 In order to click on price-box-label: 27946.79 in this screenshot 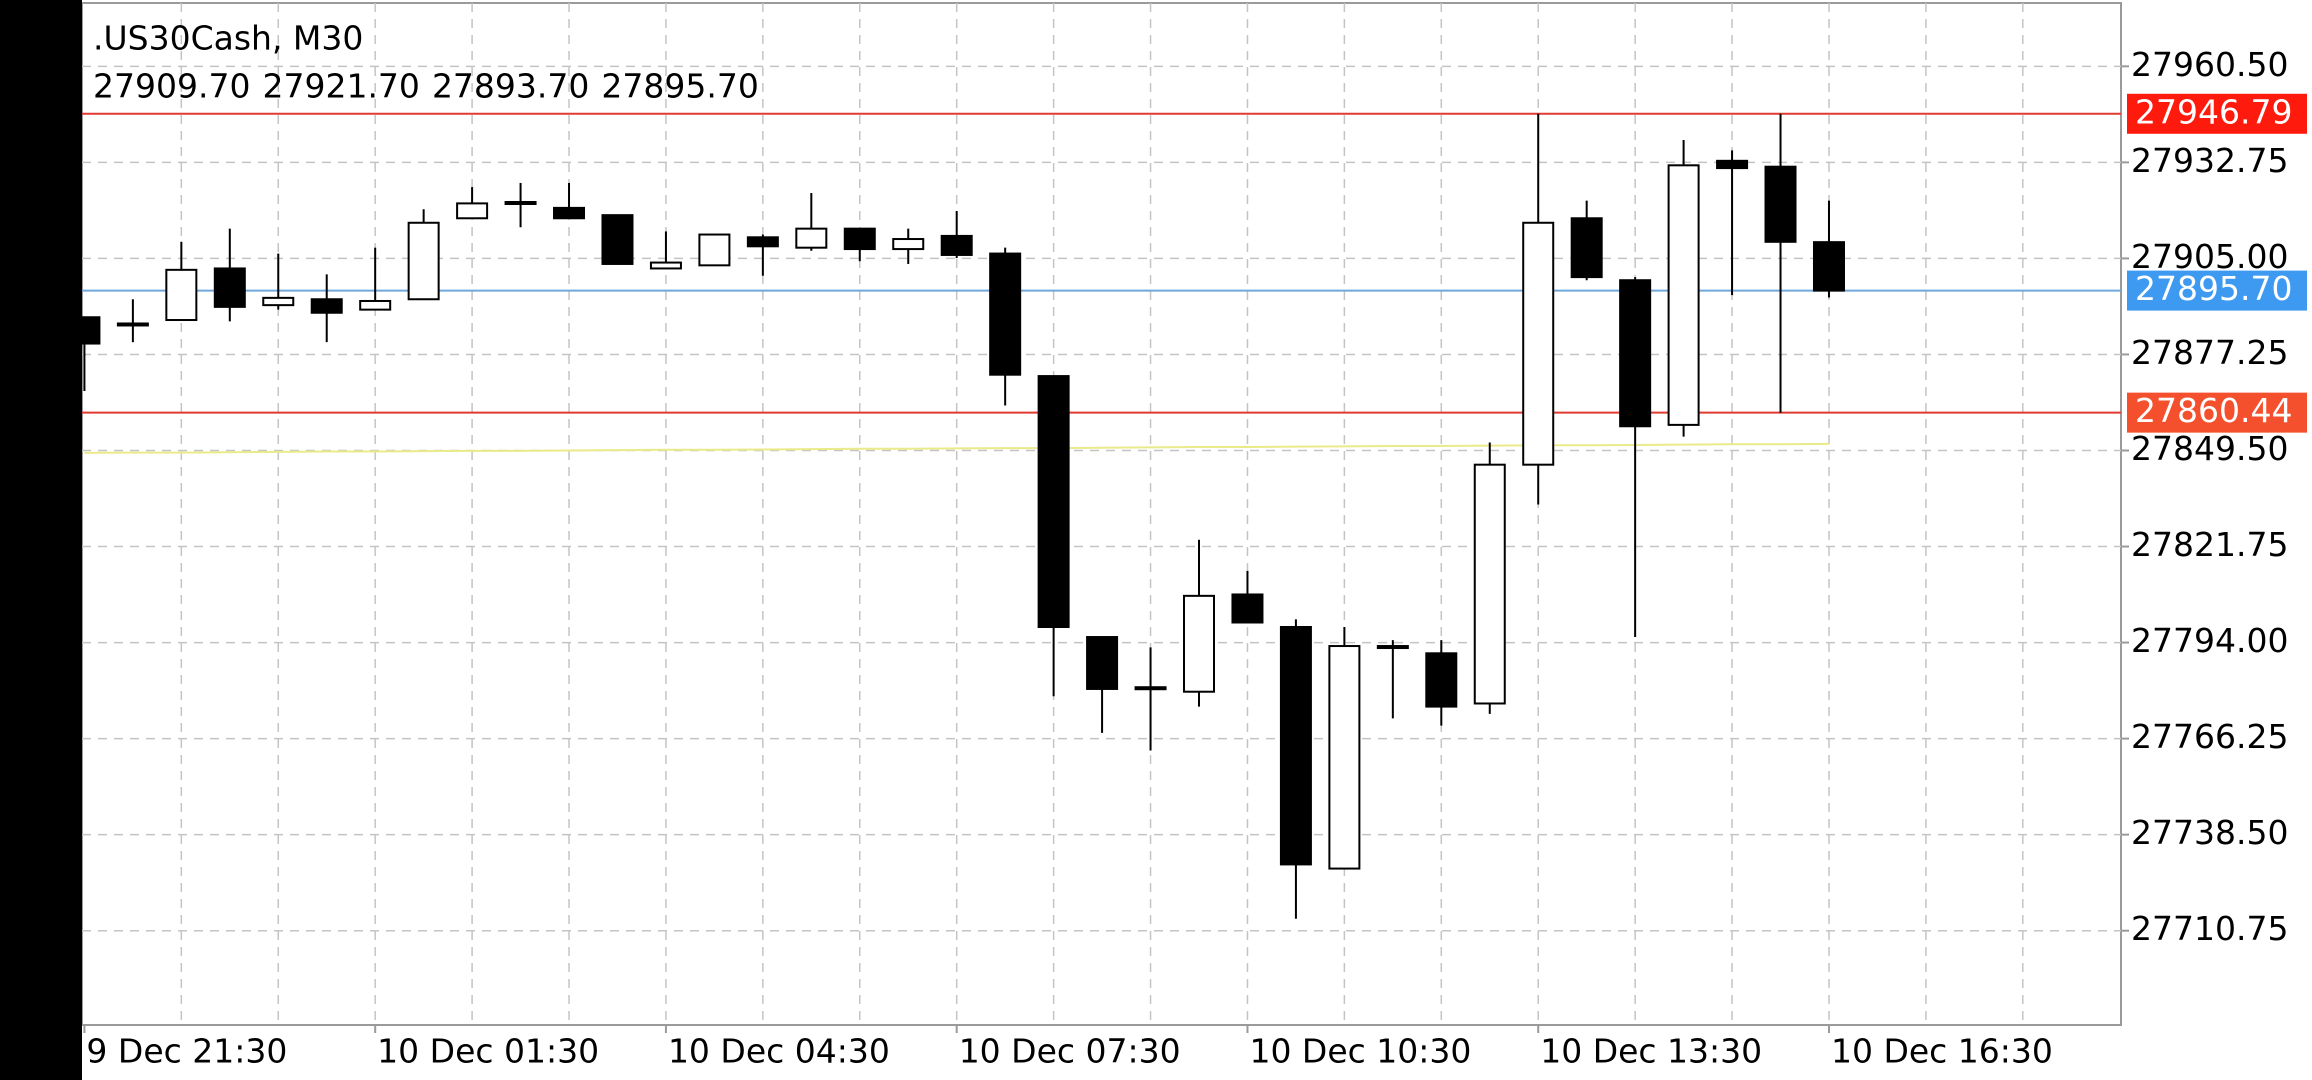, I will do `click(2213, 111)`.